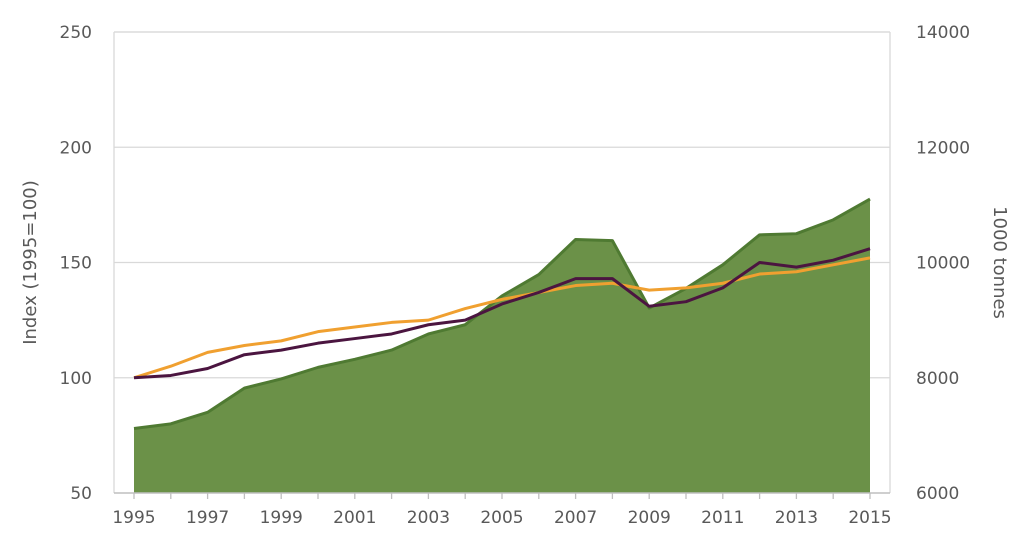 The image size is (1024, 536). Describe the element at coordinates (943, 148) in the screenshot. I see `right-tick-label: 12000` at that location.